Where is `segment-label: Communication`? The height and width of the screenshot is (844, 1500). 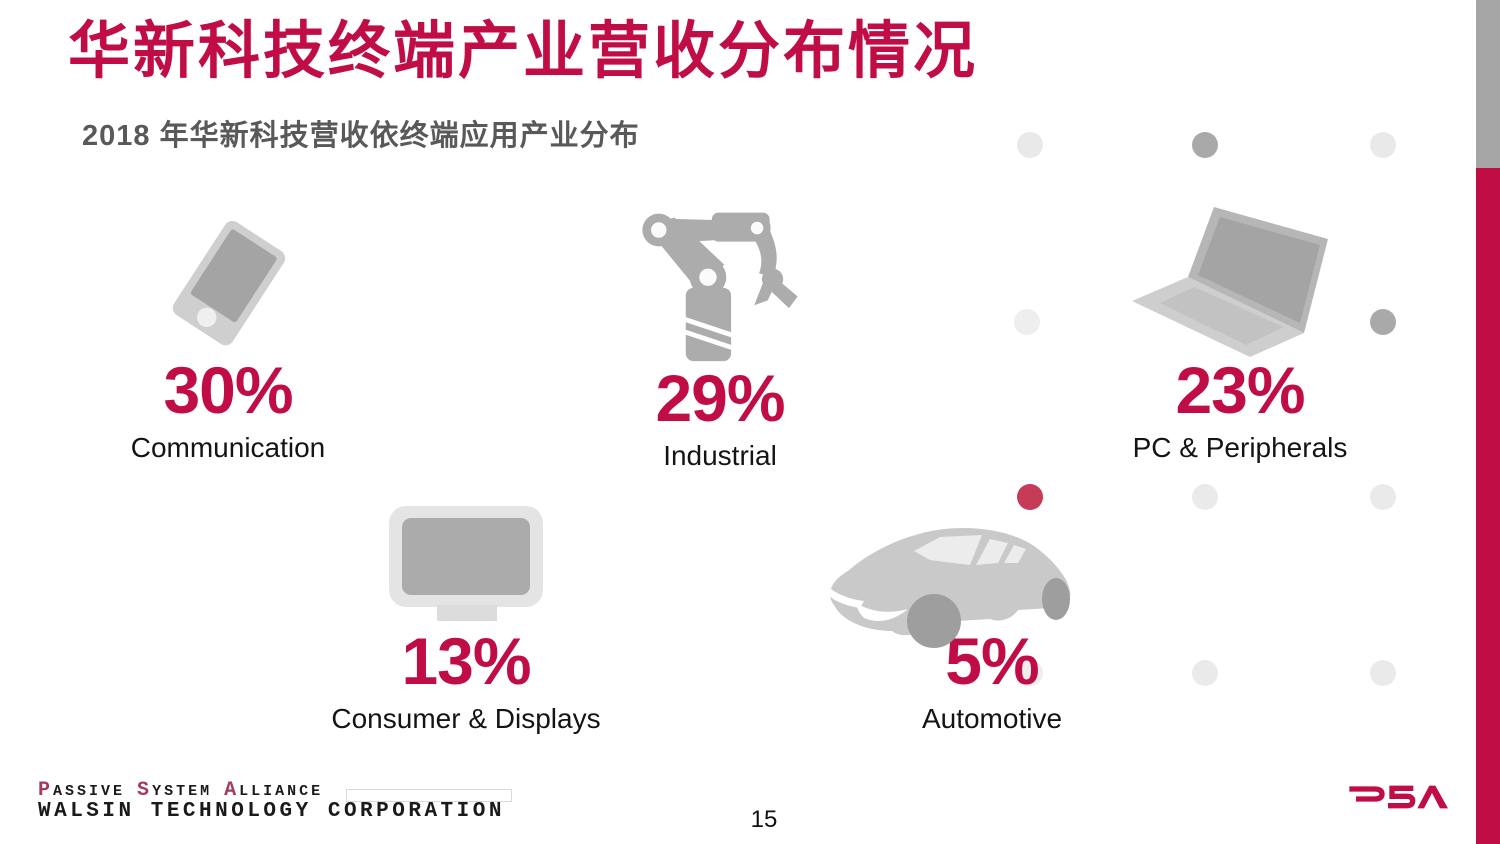
segment-label: Communication is located at coordinates (228, 447).